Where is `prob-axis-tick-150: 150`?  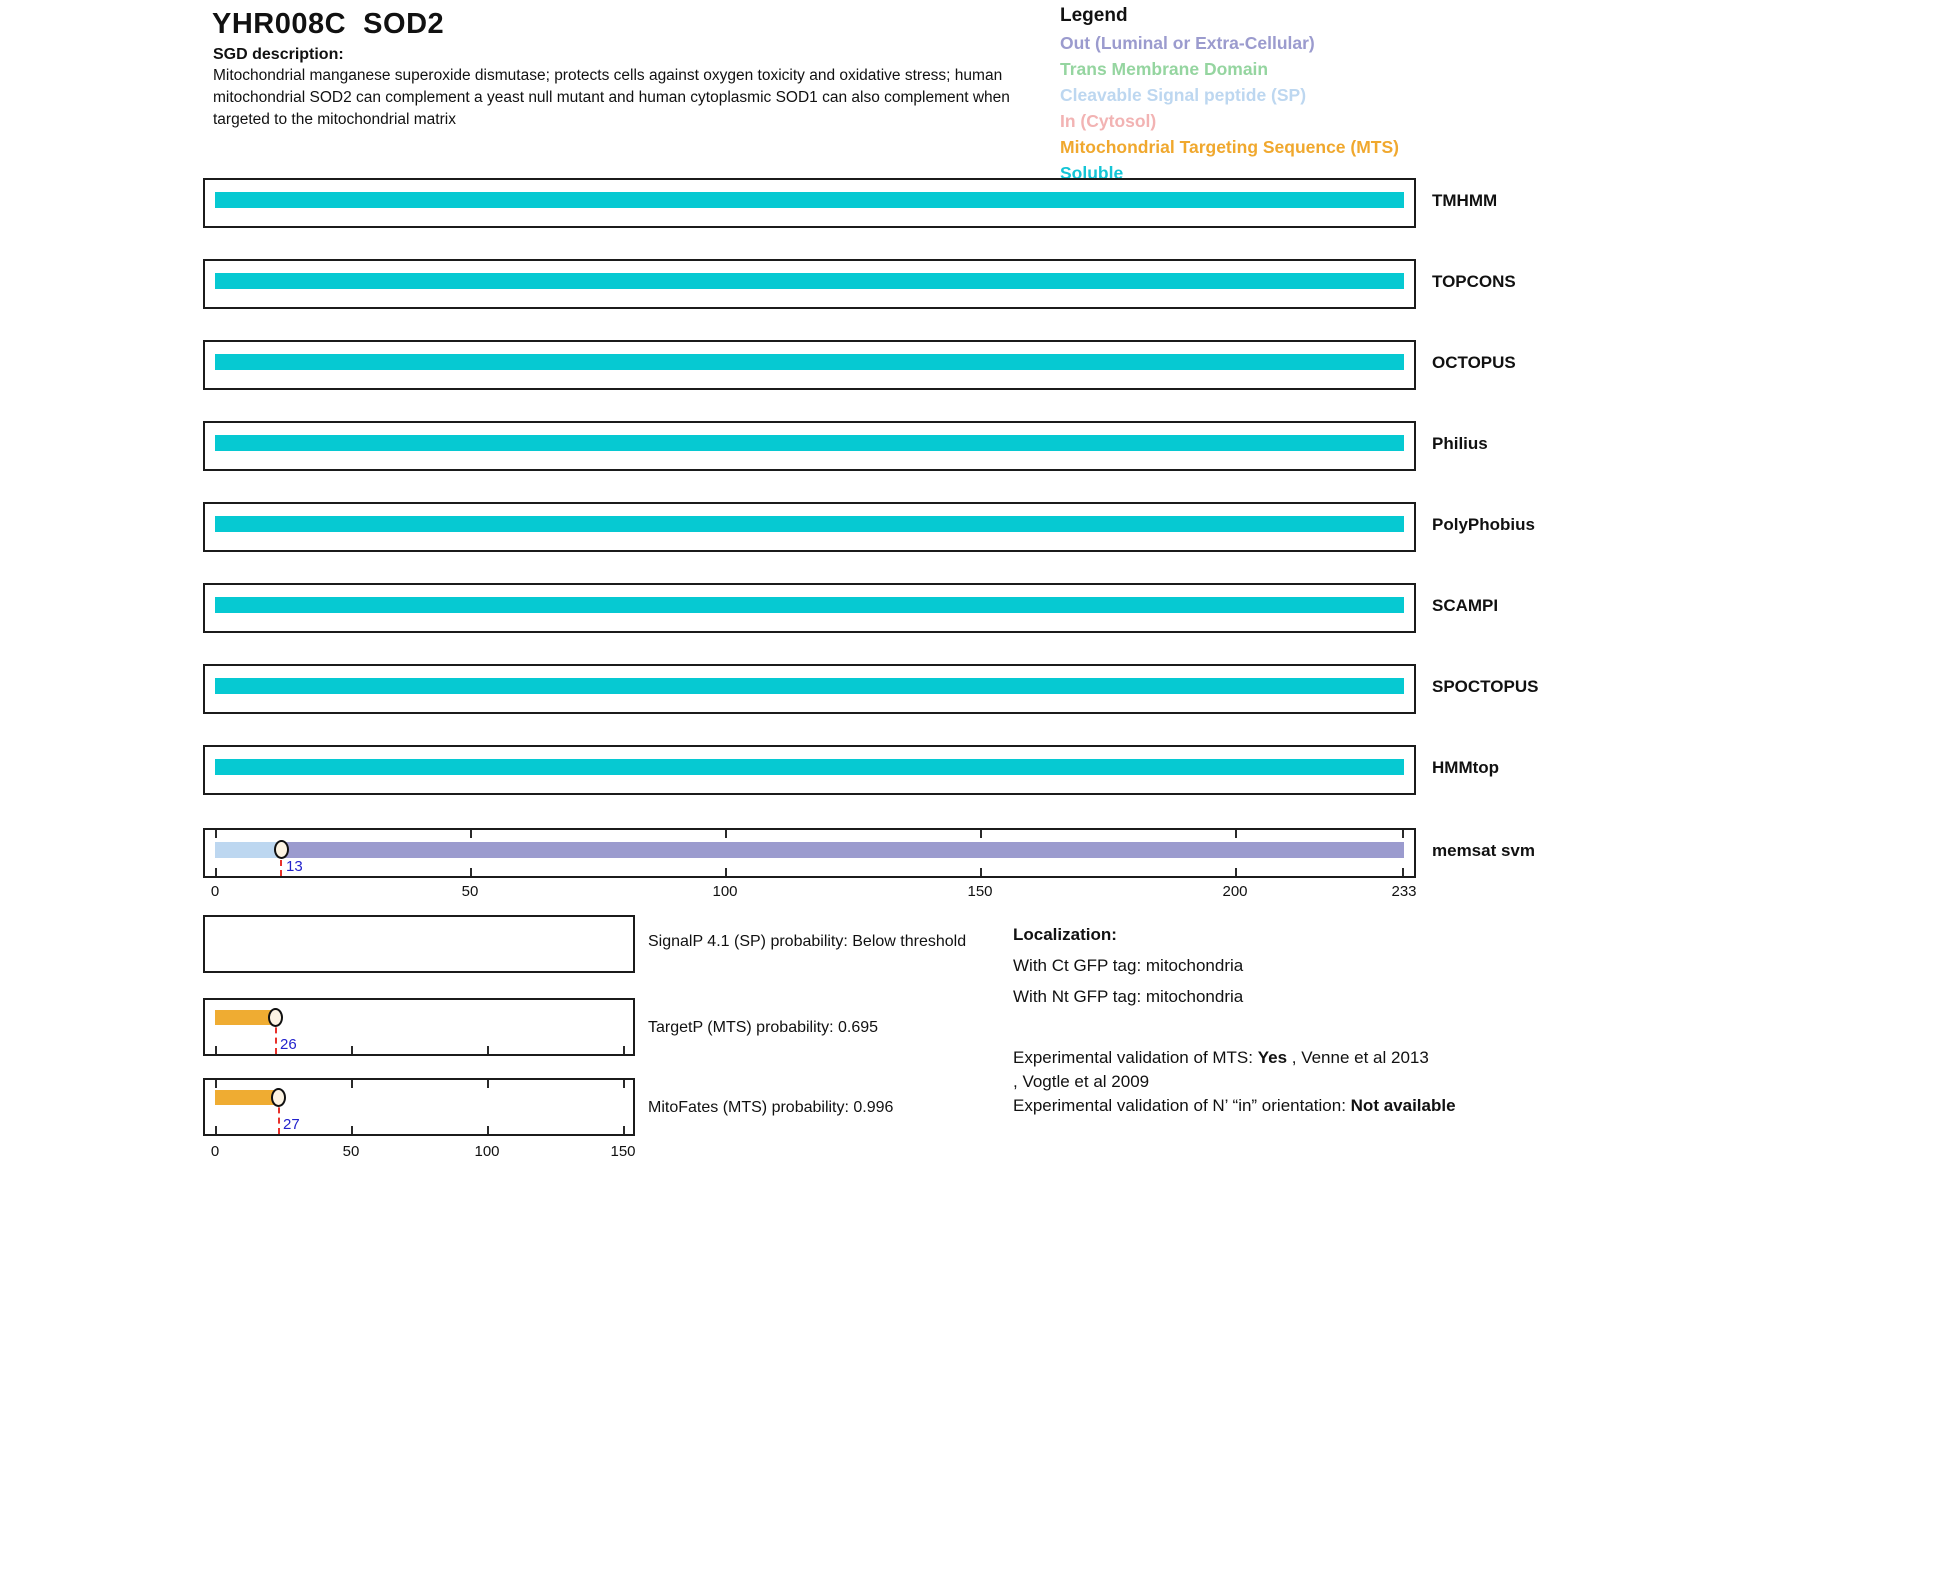 prob-axis-tick-150: 150 is located at coordinates (623, 1151).